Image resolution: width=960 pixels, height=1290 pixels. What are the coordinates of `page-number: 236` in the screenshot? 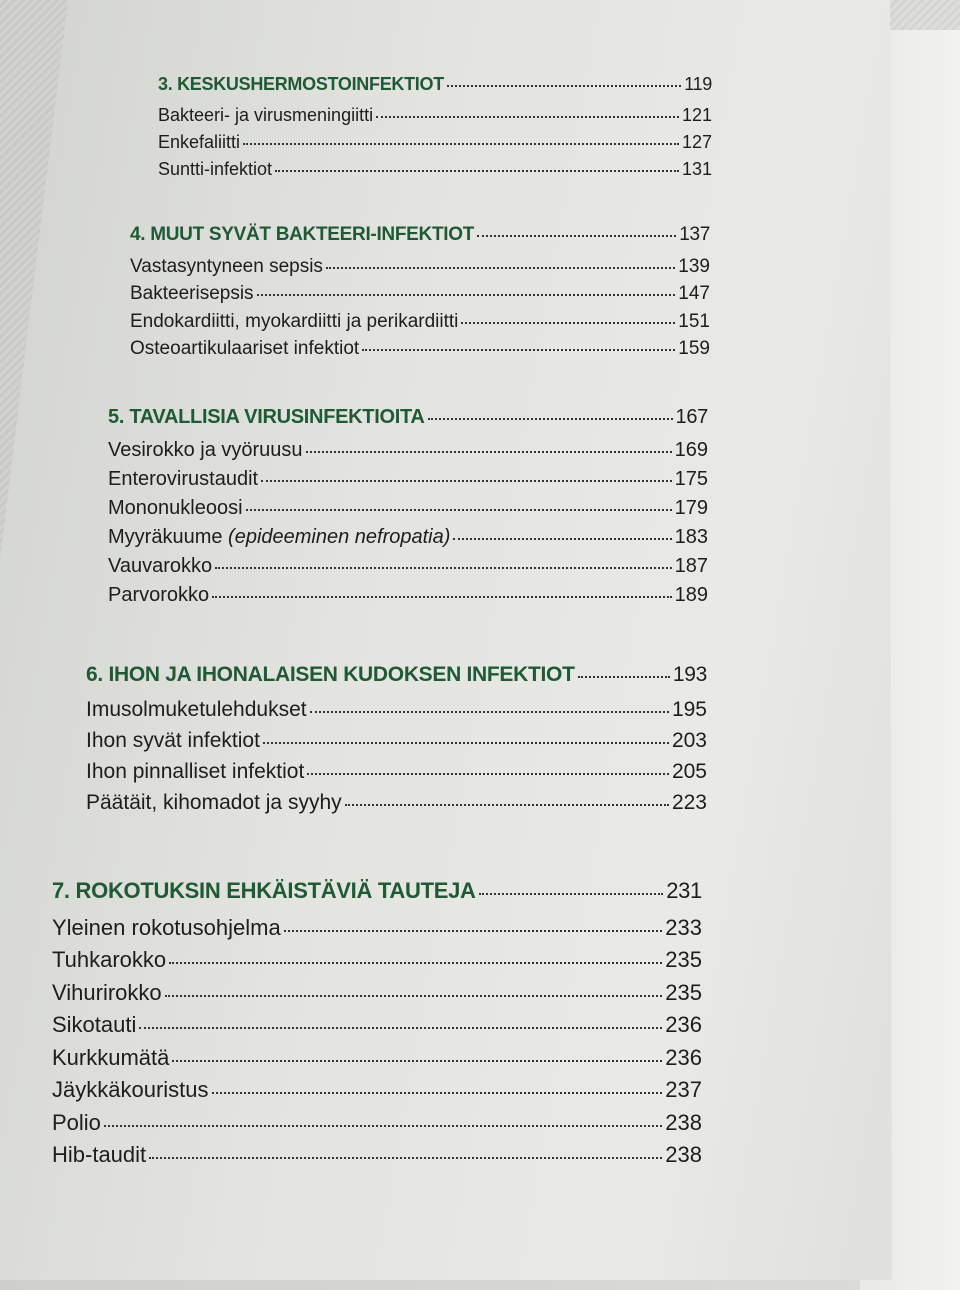 It's located at (683, 1024).